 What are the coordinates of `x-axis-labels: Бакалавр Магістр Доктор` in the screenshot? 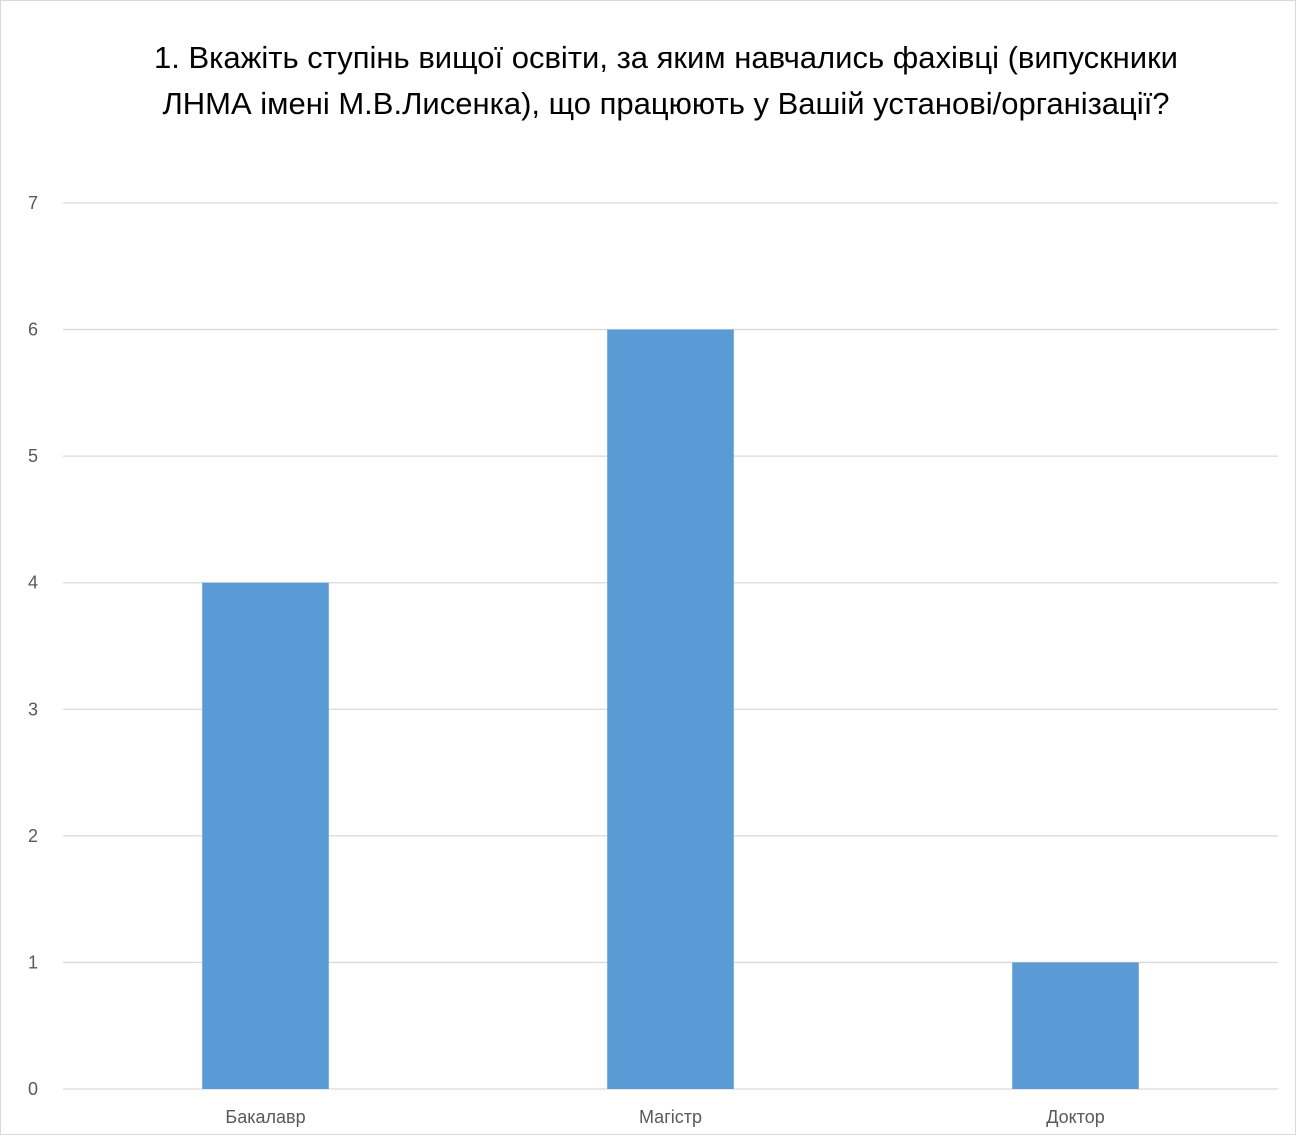 It's located at (664, 1117).